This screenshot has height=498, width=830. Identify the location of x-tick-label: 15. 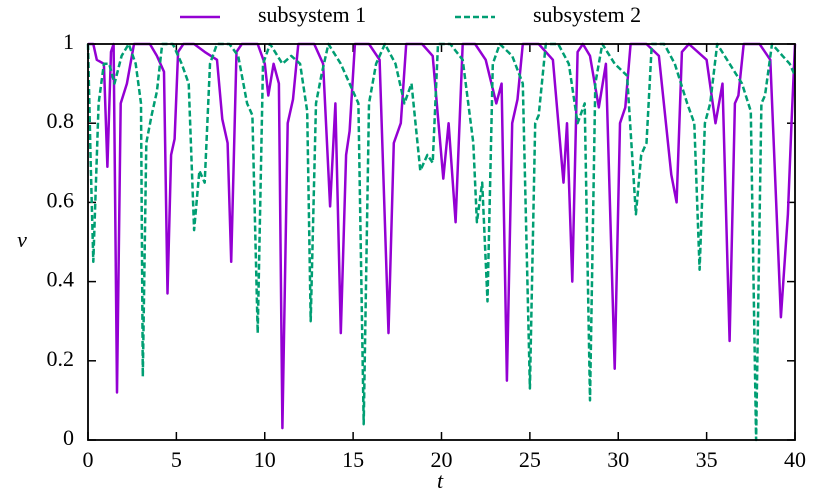
(353, 459).